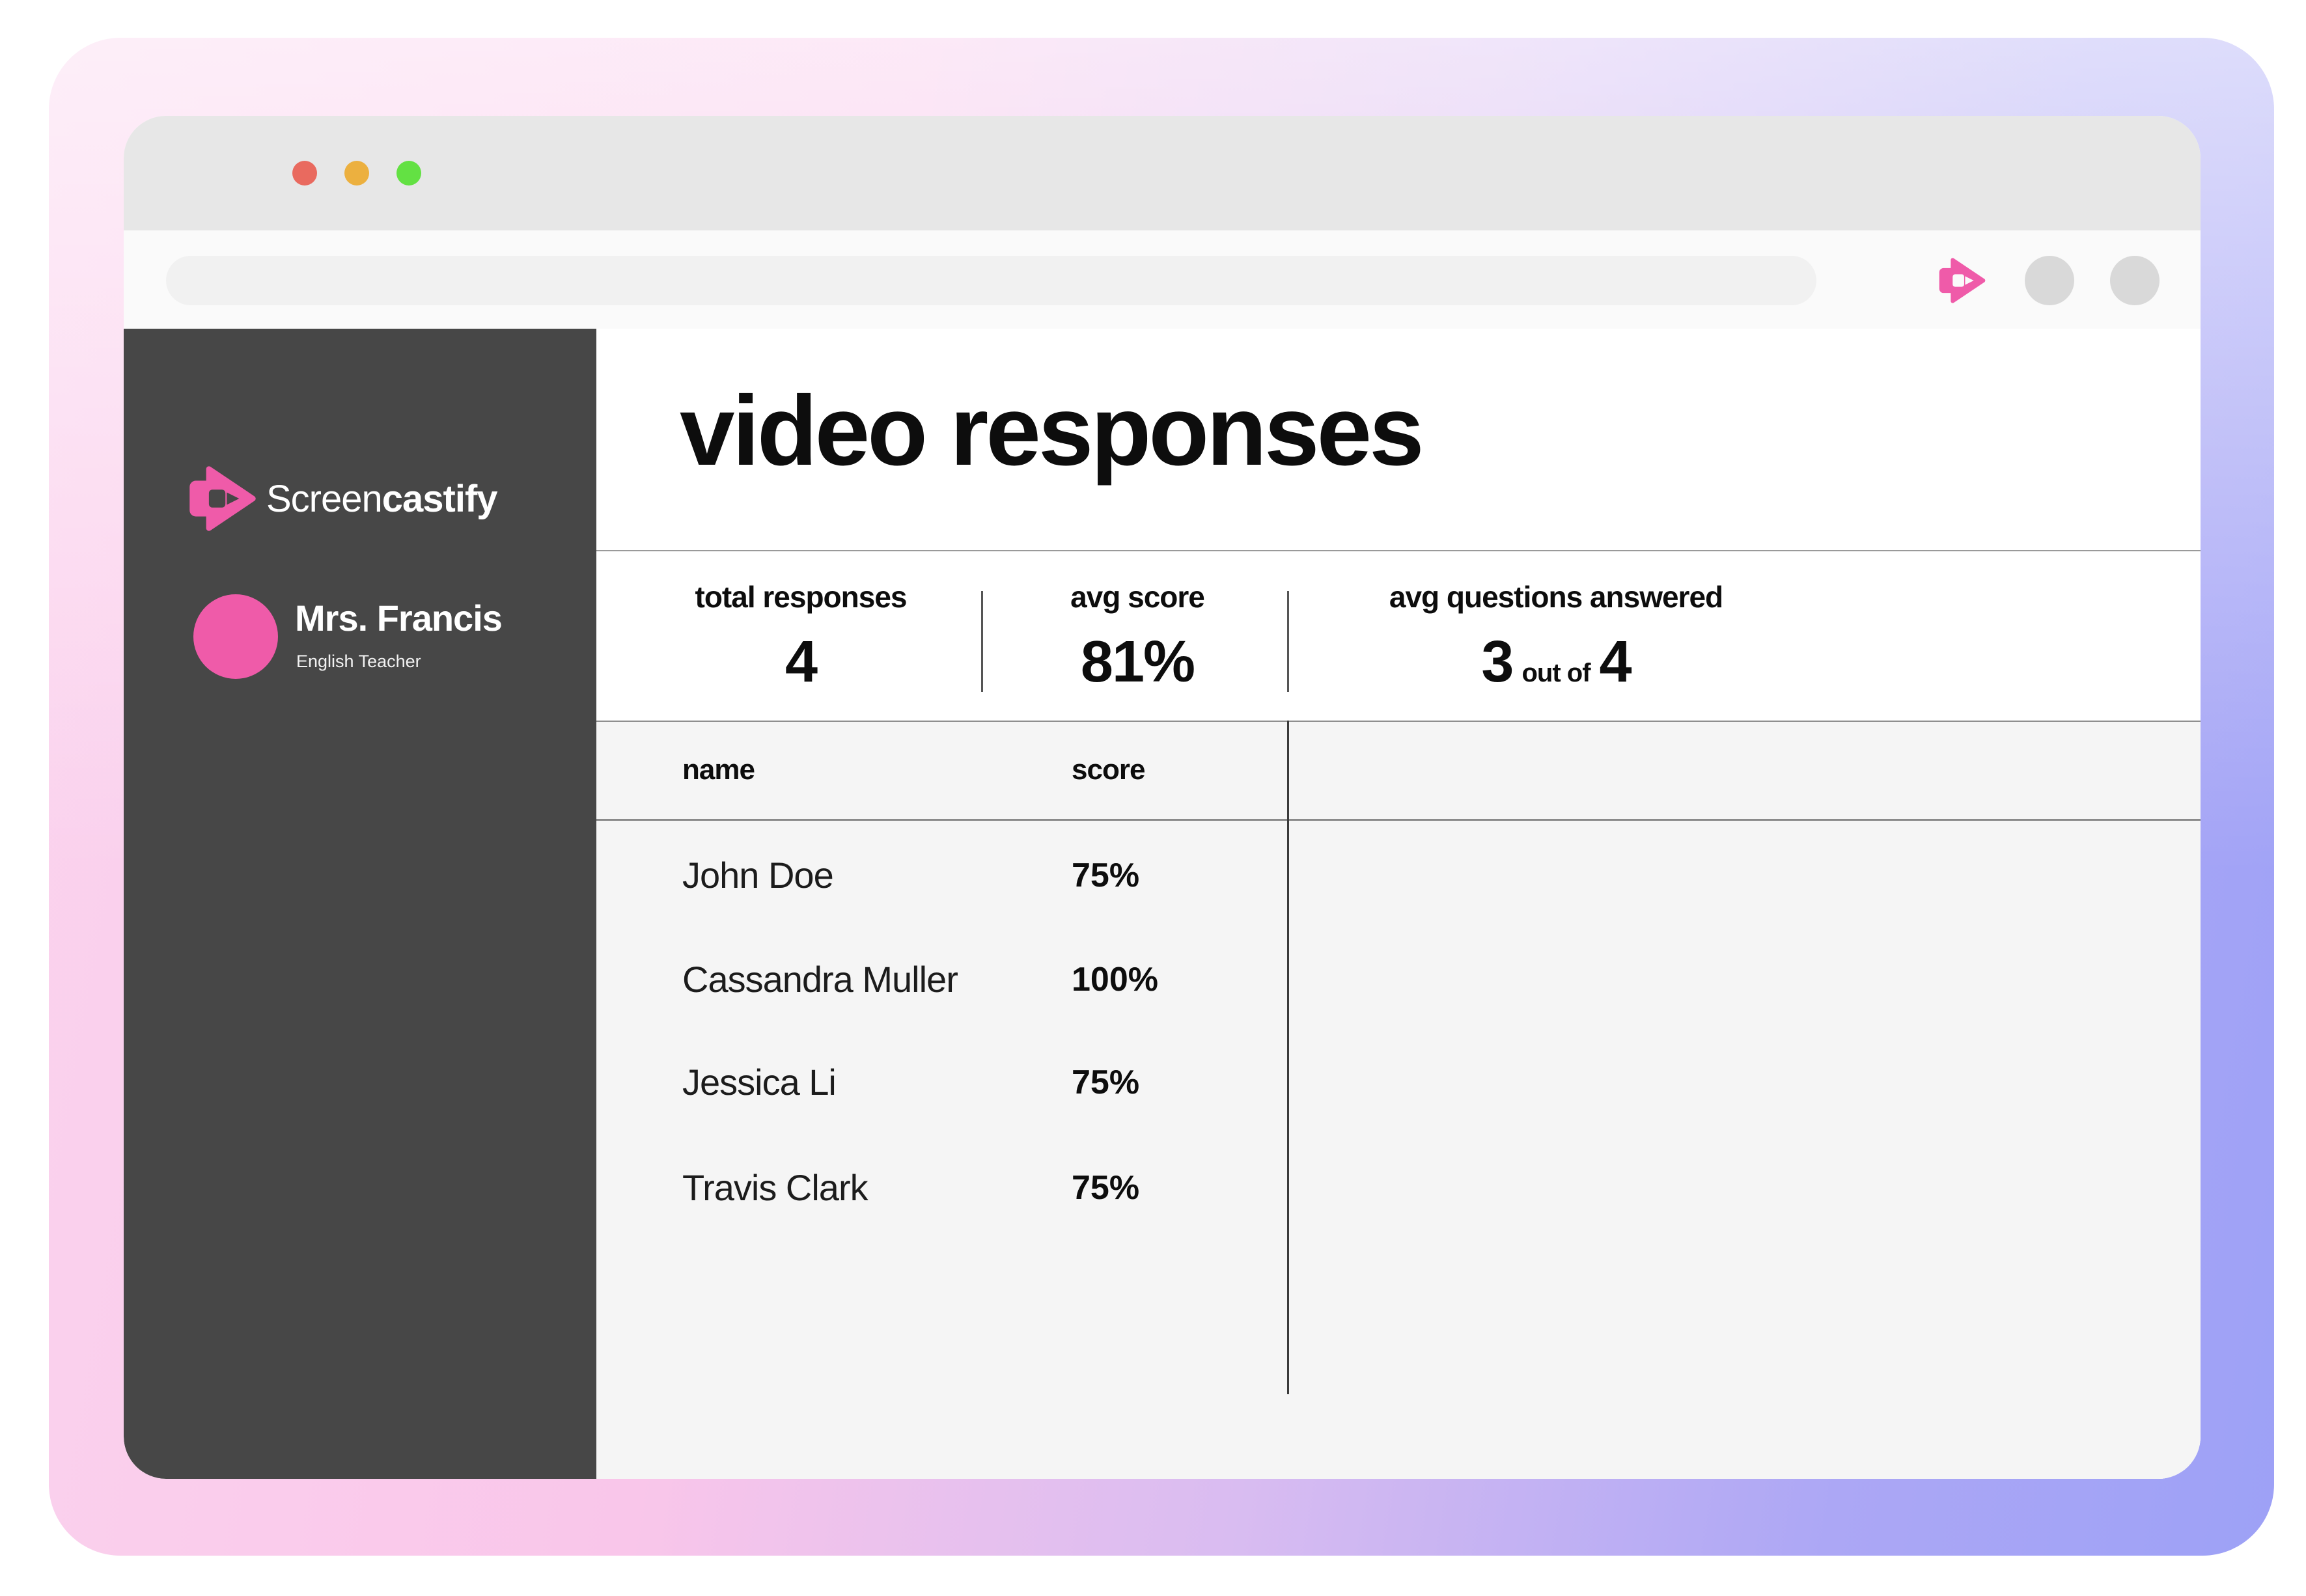 The image size is (2306, 1596). I want to click on user-name: Mrs. Francis, so click(399, 618).